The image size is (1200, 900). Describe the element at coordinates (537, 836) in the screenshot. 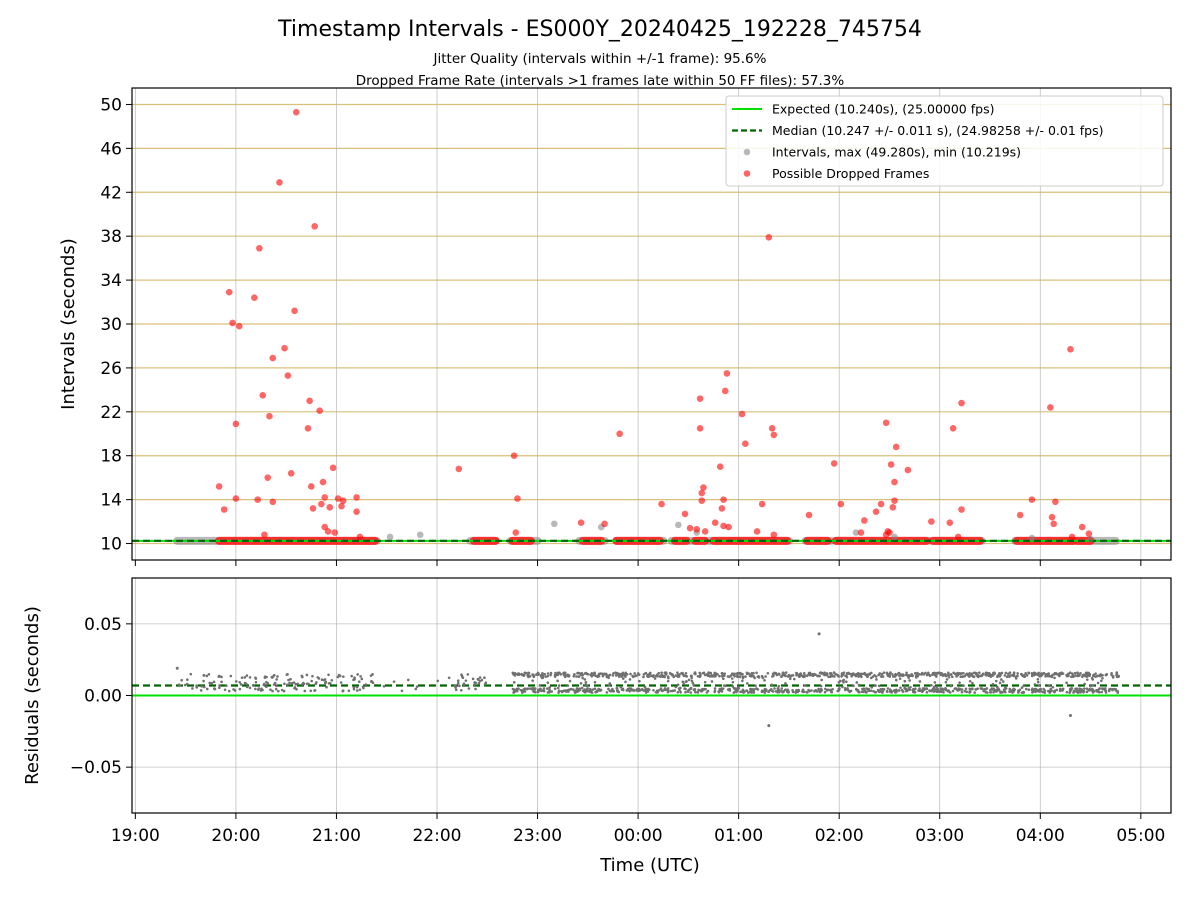

I see `time-x-tick-label: 23:00` at that location.